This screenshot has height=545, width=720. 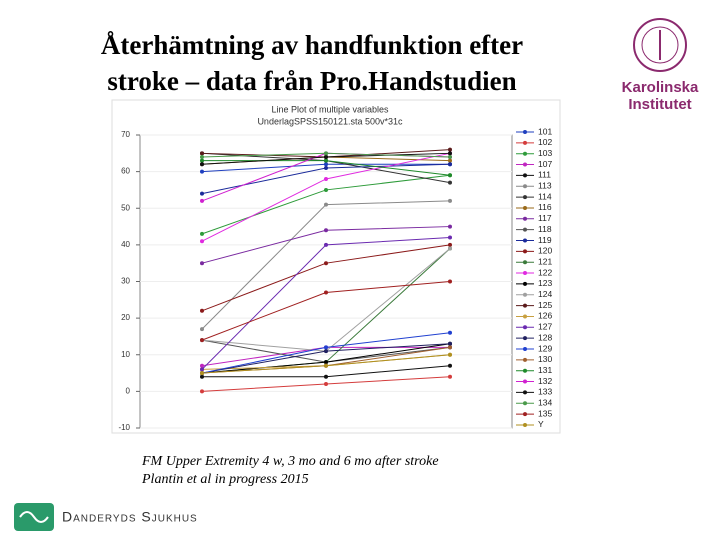 What do you see at coordinates (225, 479) in the screenshot?
I see `caption: Plantin et al in progress 2015` at bounding box center [225, 479].